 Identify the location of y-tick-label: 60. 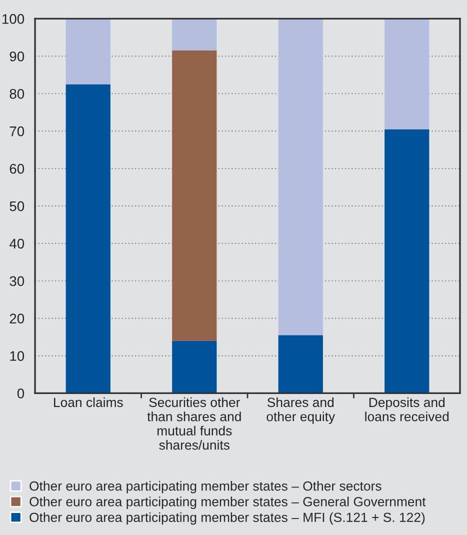
(17, 169).